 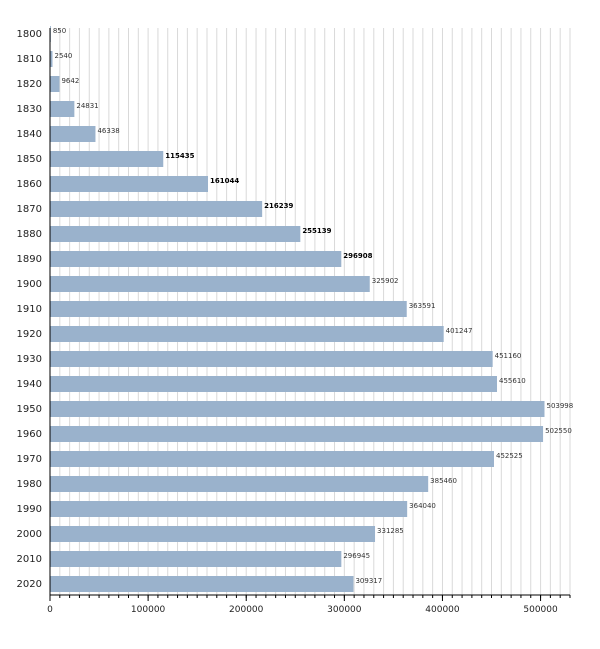 I want to click on value-label-2020: 309317, so click(x=368, y=581).